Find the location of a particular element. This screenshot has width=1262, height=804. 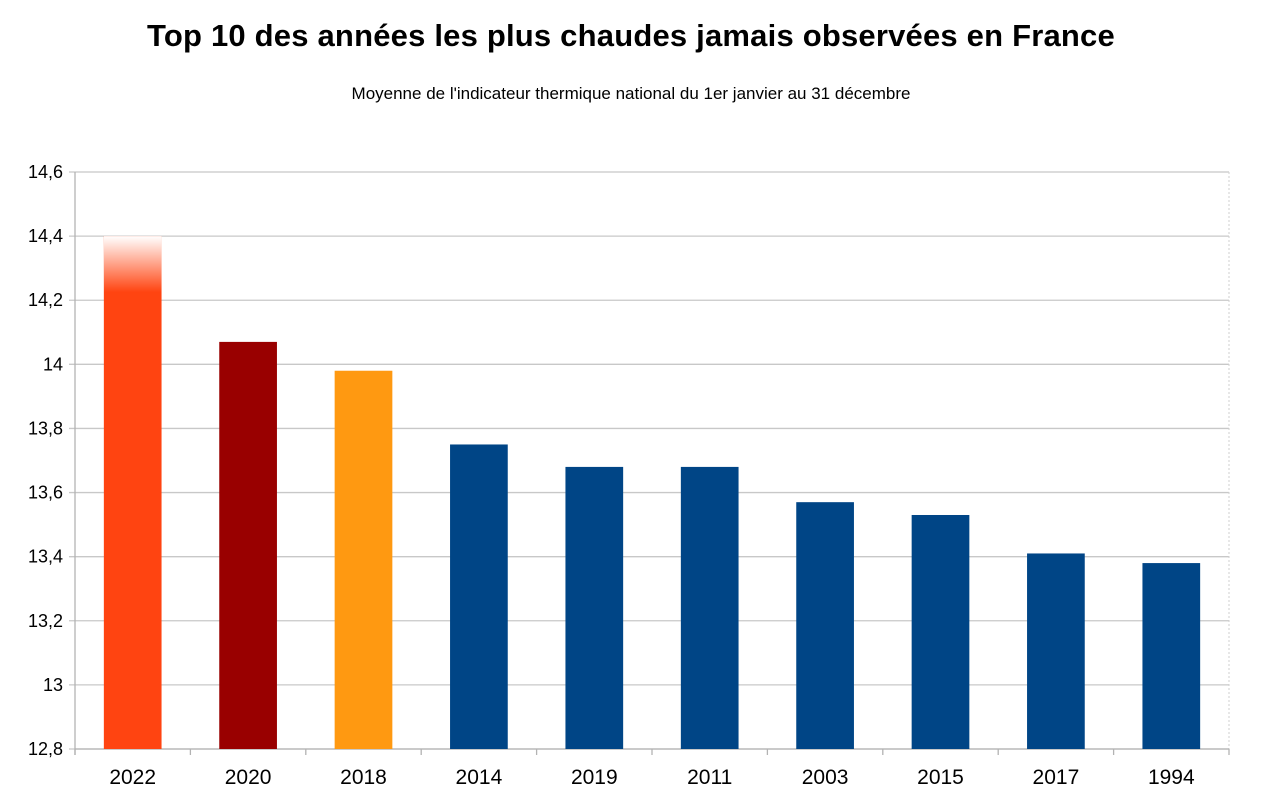

y-tick-label: 13,2 is located at coordinates (45, 621).